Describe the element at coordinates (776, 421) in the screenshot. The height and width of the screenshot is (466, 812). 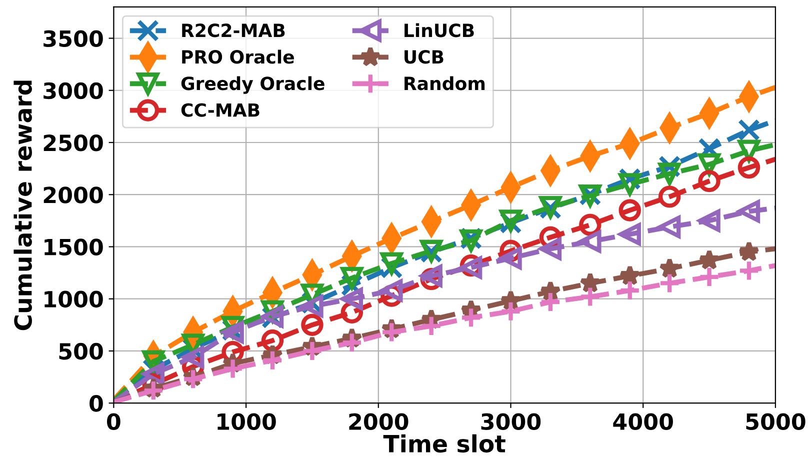
I see `x-tick-label: 5000` at that location.